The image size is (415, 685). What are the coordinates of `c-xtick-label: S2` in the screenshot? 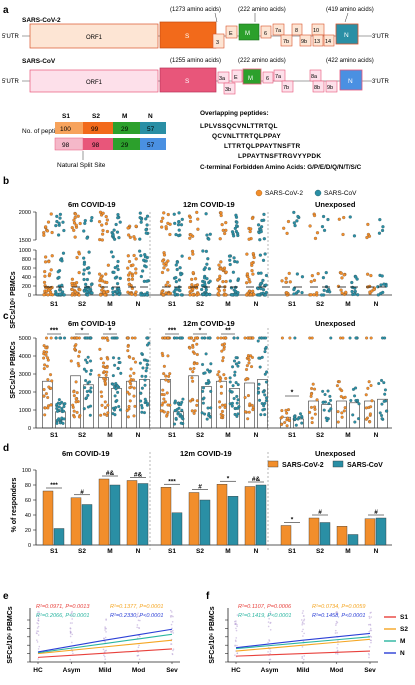 It's located at (200, 435).